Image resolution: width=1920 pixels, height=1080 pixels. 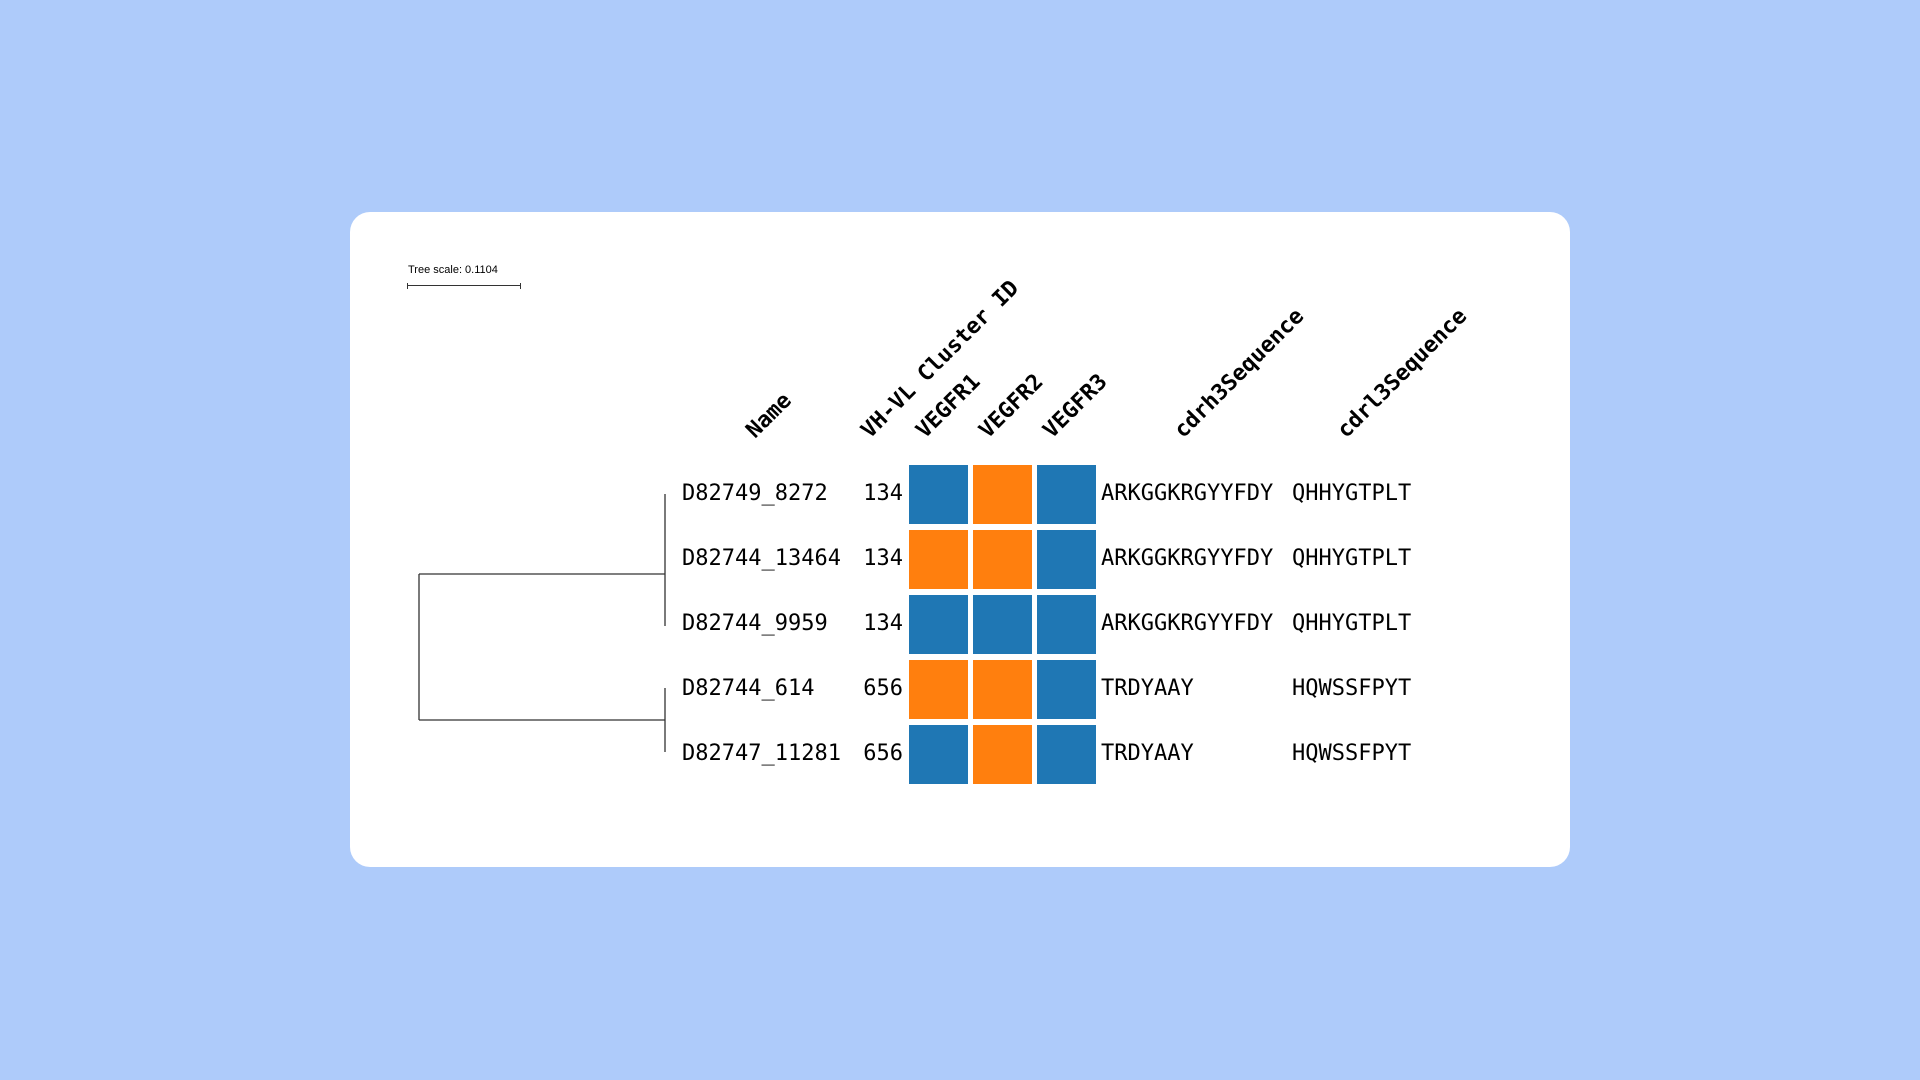 What do you see at coordinates (755, 493) in the screenshot?
I see `row-name: D82749_8272` at bounding box center [755, 493].